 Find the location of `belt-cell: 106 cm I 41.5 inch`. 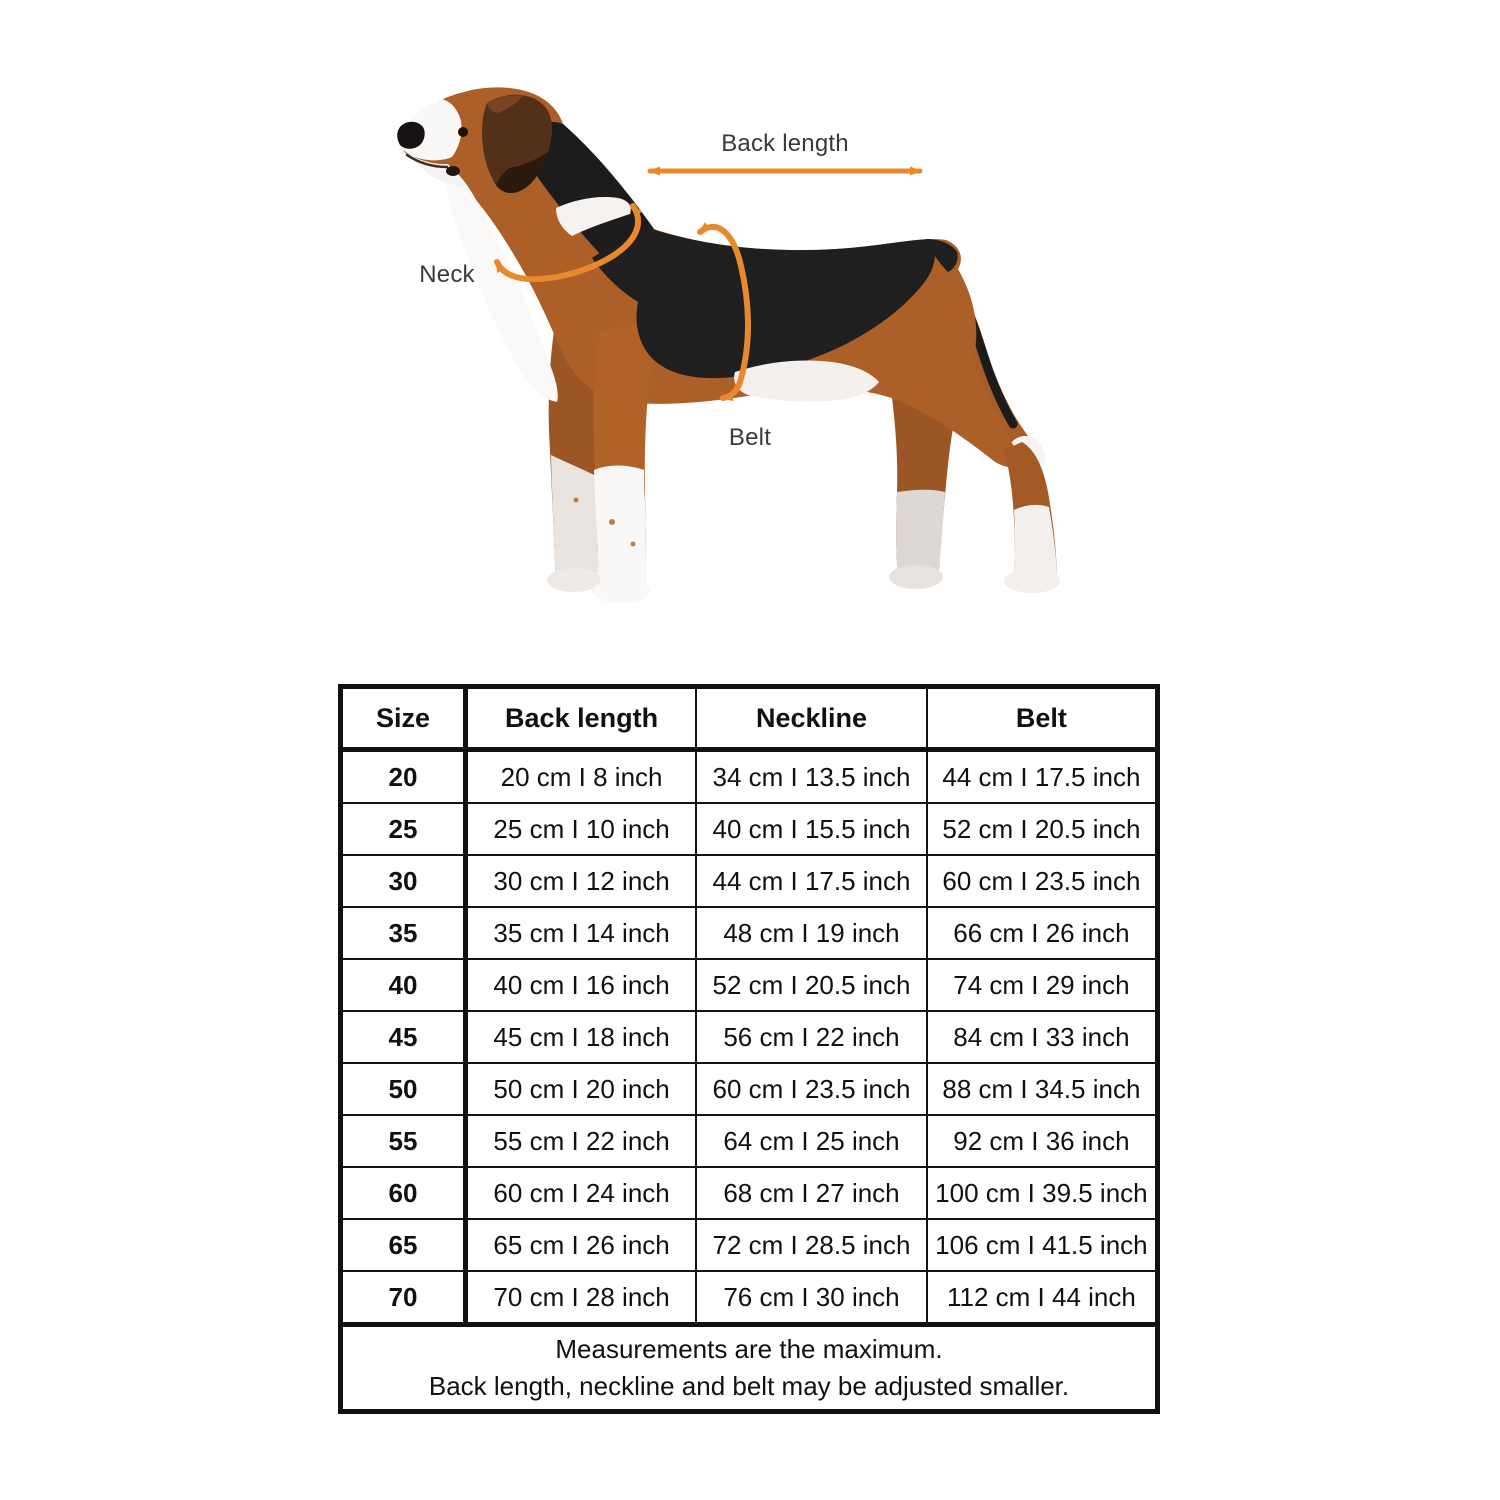

belt-cell: 106 cm I 41.5 inch is located at coordinates (1042, 1245).